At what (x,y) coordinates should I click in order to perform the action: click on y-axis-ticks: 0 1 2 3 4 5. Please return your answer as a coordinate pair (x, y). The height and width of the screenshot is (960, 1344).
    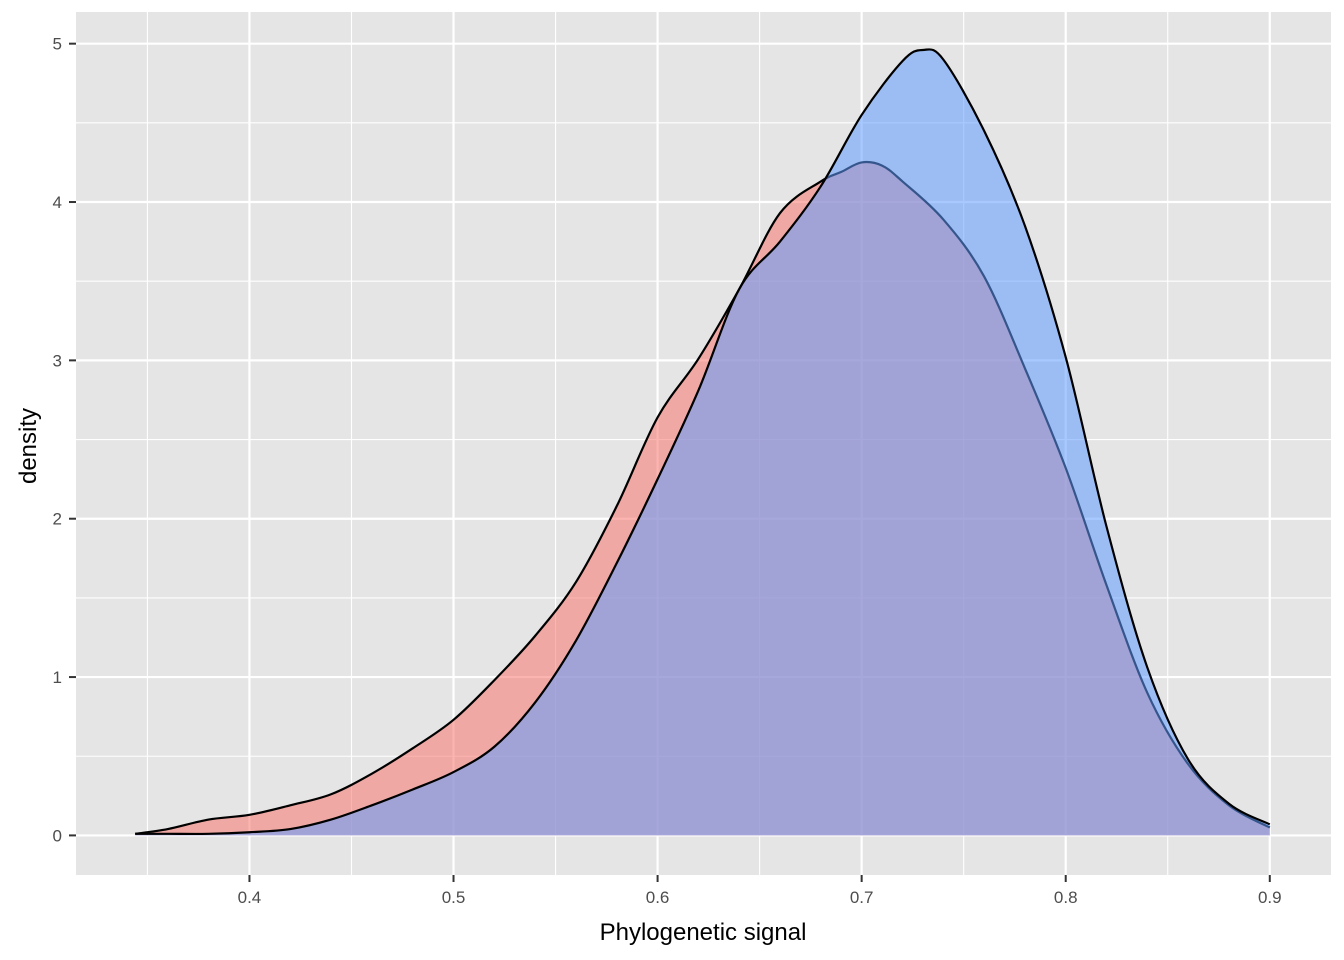
    Looking at the image, I should click on (64, 440).